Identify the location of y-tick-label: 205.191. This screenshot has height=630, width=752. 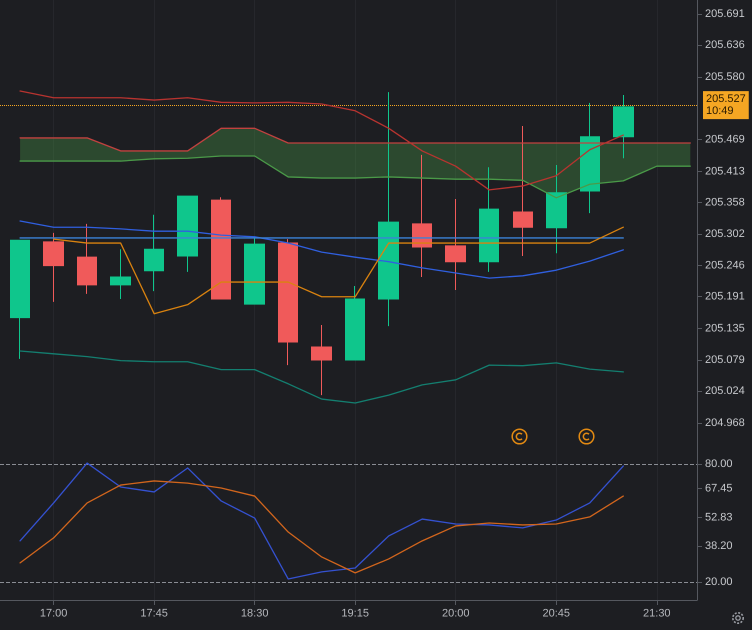
(725, 296).